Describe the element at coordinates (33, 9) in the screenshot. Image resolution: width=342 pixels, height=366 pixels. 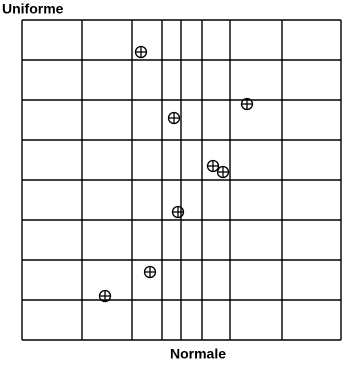
I see `y-axis-label: Uniforme` at that location.